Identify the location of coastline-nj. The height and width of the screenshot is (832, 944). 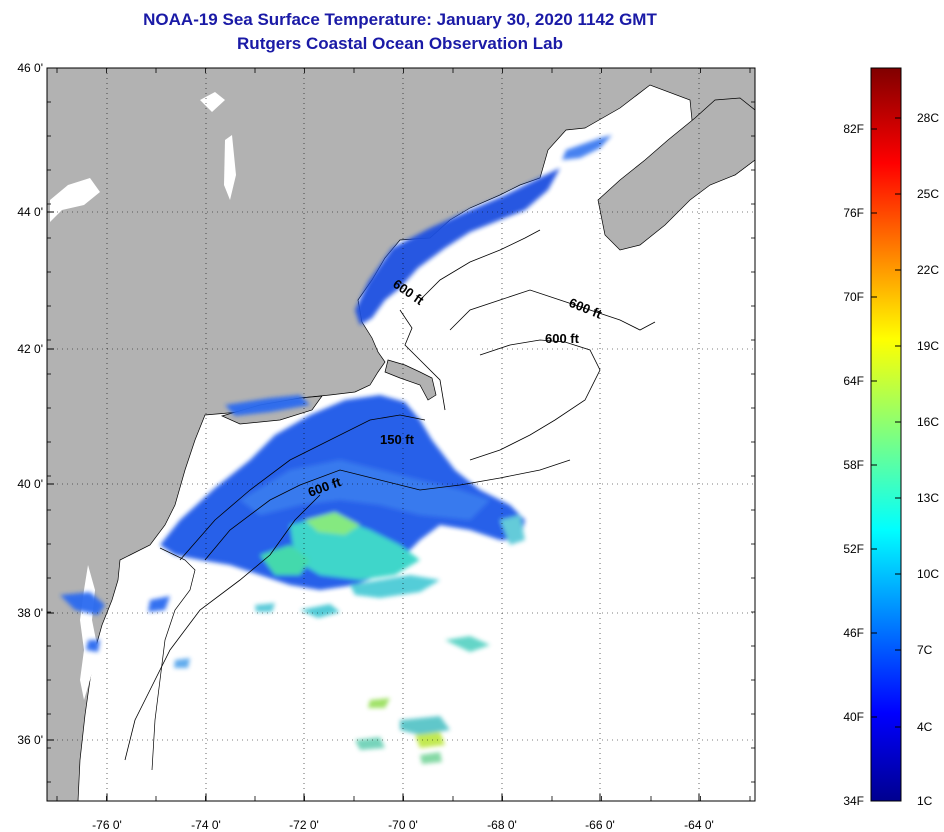
(173, 659).